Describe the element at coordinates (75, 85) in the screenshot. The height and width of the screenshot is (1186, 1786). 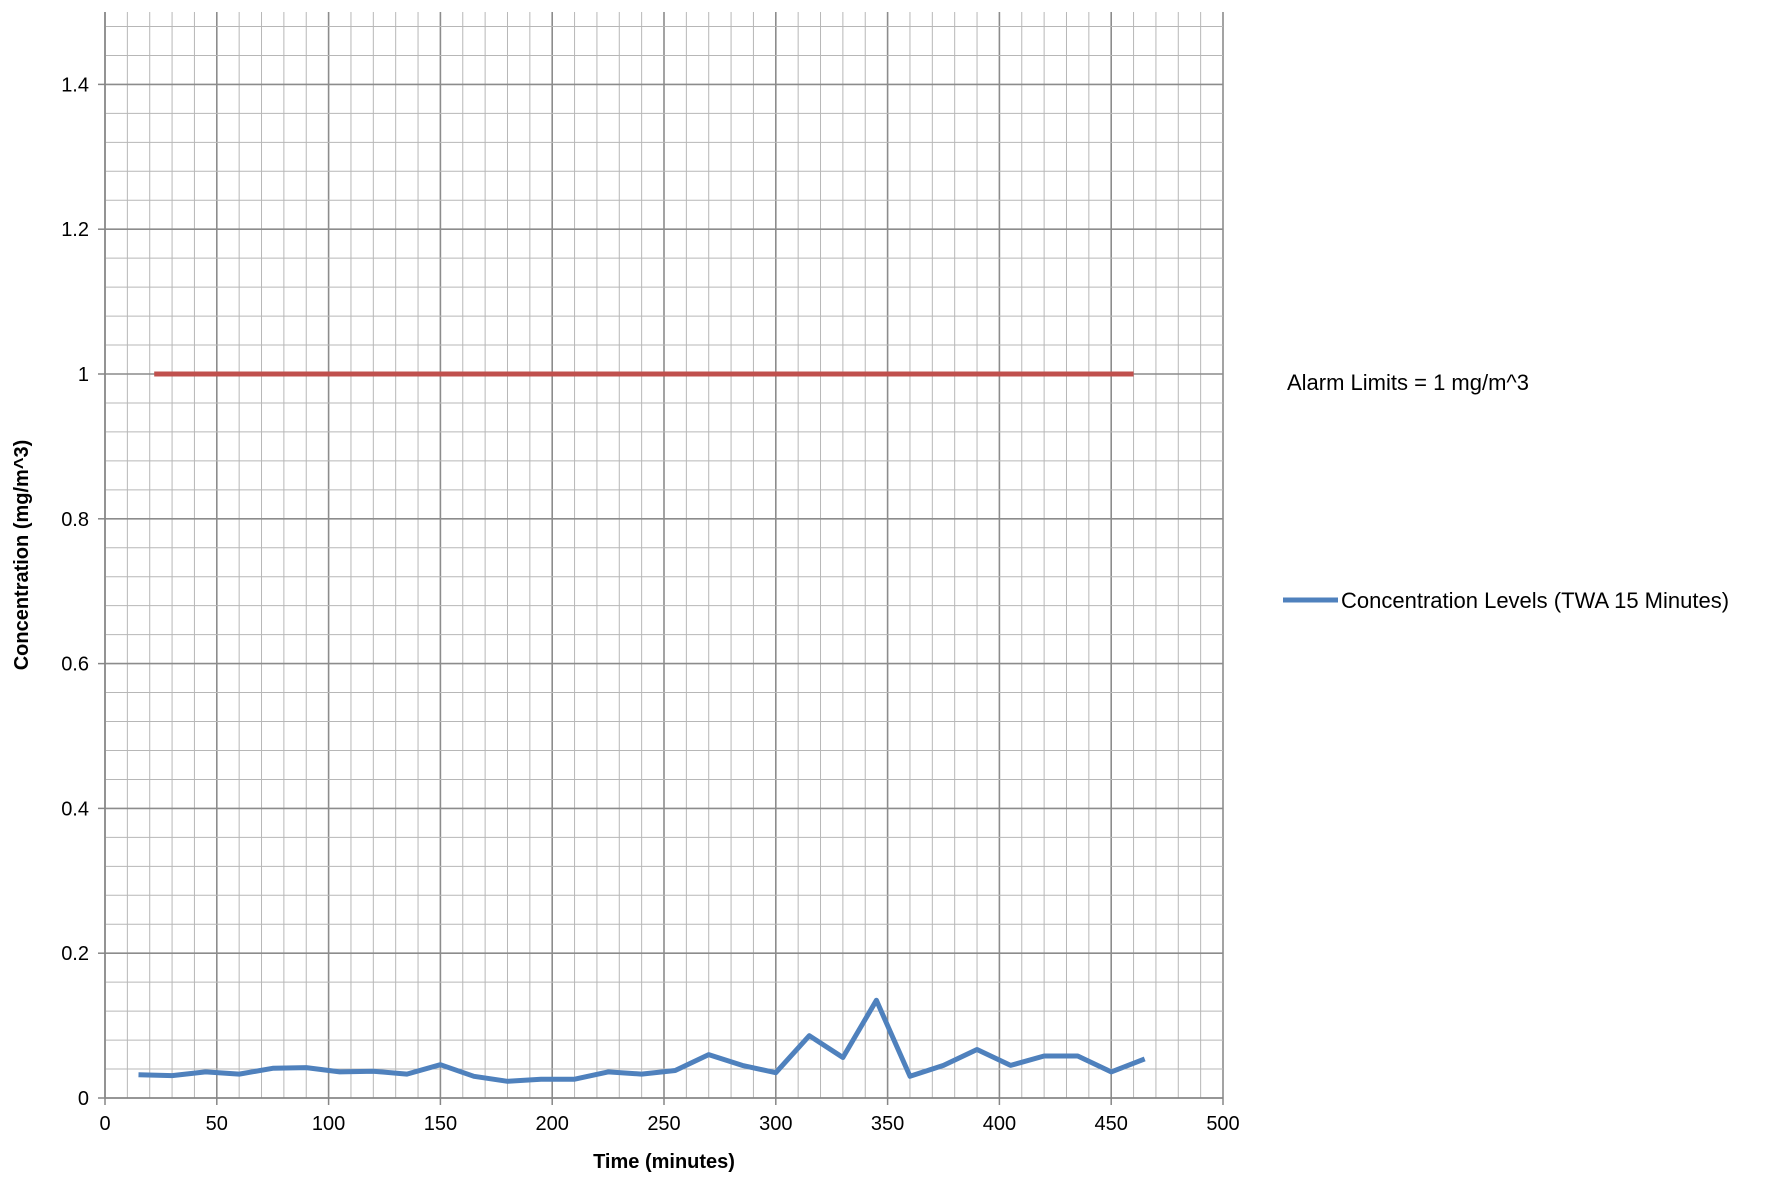
I see `y-tick-label: 1.4` at that location.